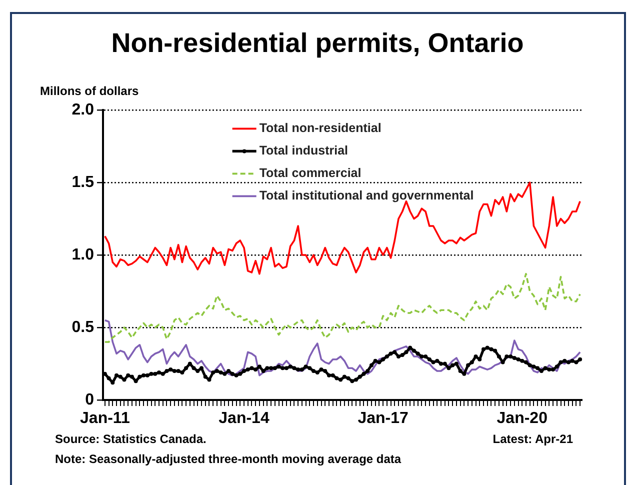 Image resolution: width=635 pixels, height=485 pixels. Describe the element at coordinates (342, 307) in the screenshot. I see `line-series` at that location.